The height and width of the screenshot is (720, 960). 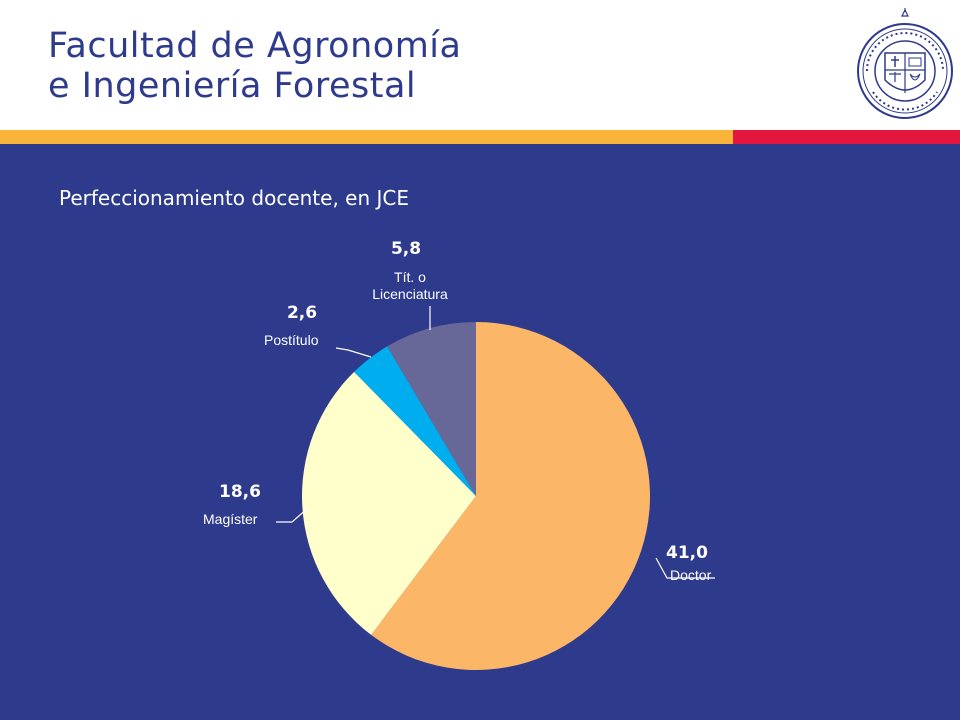 I want to click on value-label-0: 41,0, so click(x=687, y=553).